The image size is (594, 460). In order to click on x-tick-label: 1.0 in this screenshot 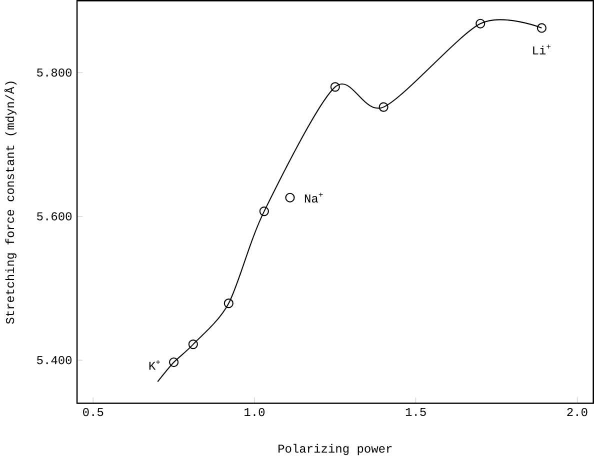, I will do `click(254, 412)`.